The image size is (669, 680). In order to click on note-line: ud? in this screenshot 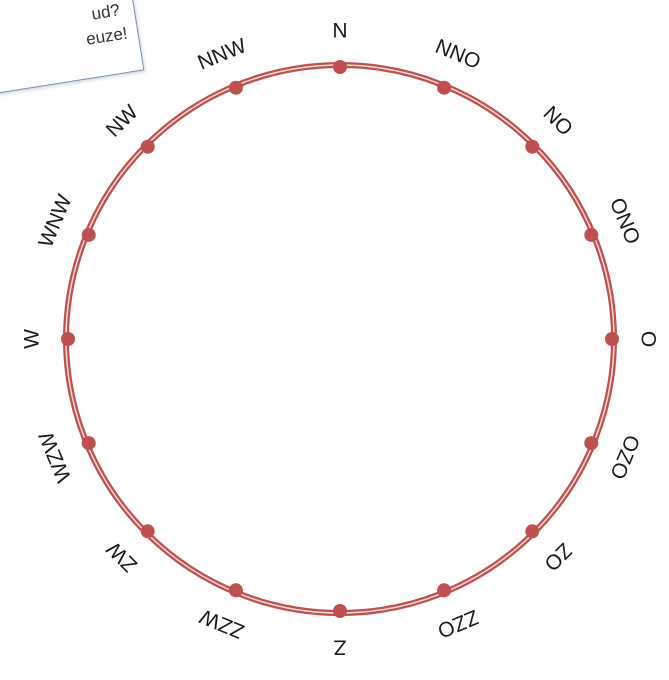, I will do `click(106, 12)`.